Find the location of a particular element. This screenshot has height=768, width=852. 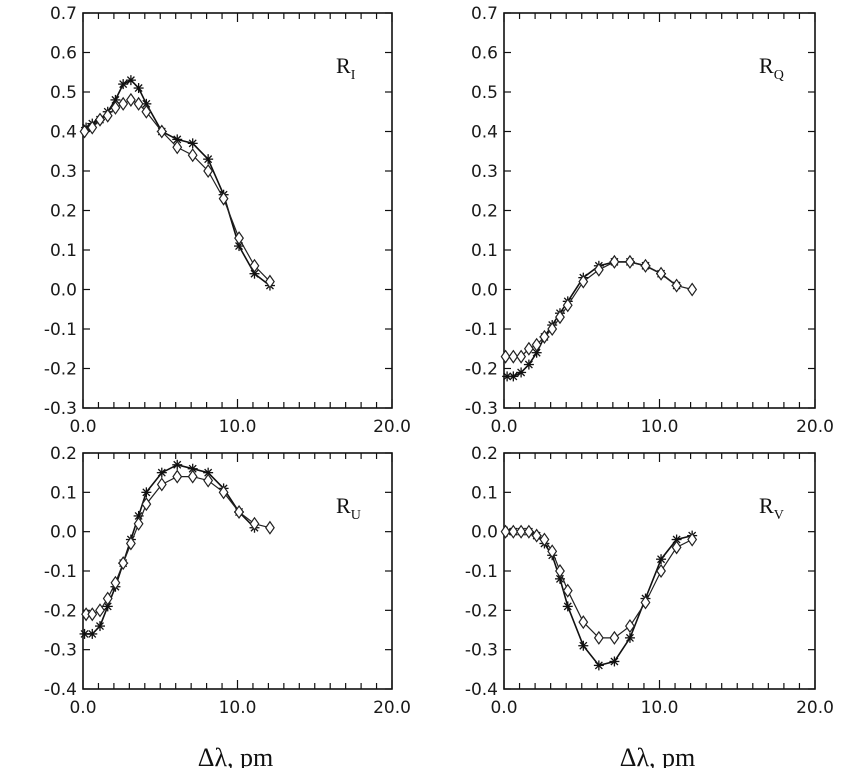

series-line-asterisk is located at coordinates (600, 598).